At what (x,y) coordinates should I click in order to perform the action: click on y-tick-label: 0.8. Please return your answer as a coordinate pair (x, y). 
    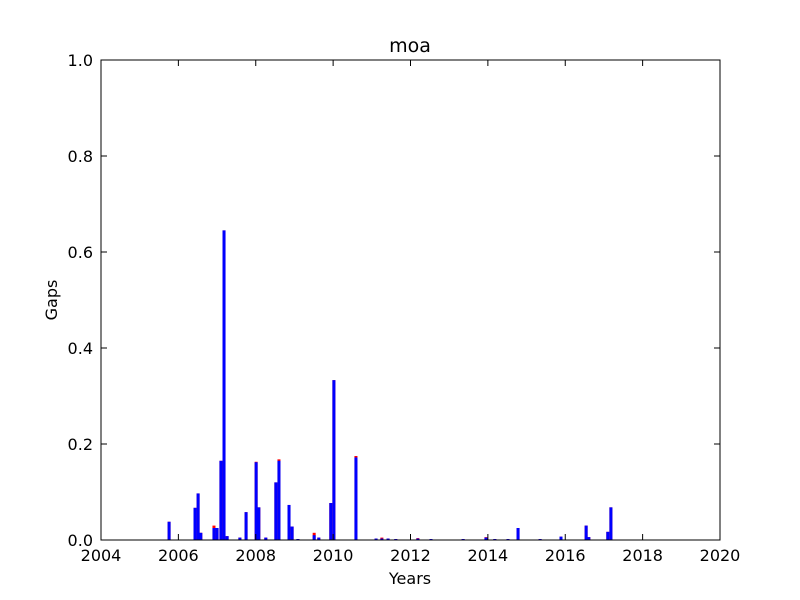
    Looking at the image, I should click on (80, 156).